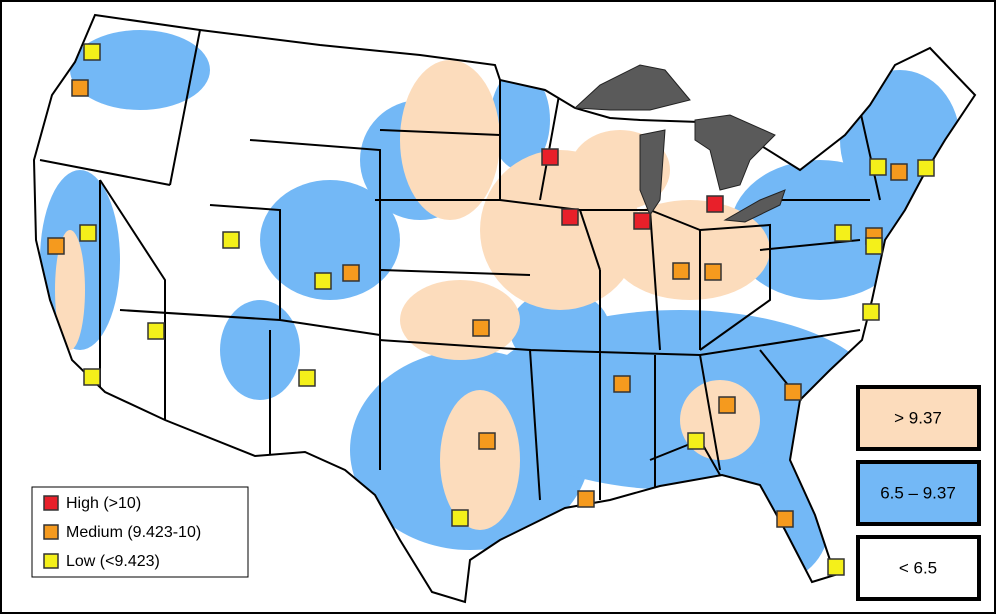  Describe the element at coordinates (133, 532) in the screenshot. I see `legend-label: Medium (9.423-10)` at that location.